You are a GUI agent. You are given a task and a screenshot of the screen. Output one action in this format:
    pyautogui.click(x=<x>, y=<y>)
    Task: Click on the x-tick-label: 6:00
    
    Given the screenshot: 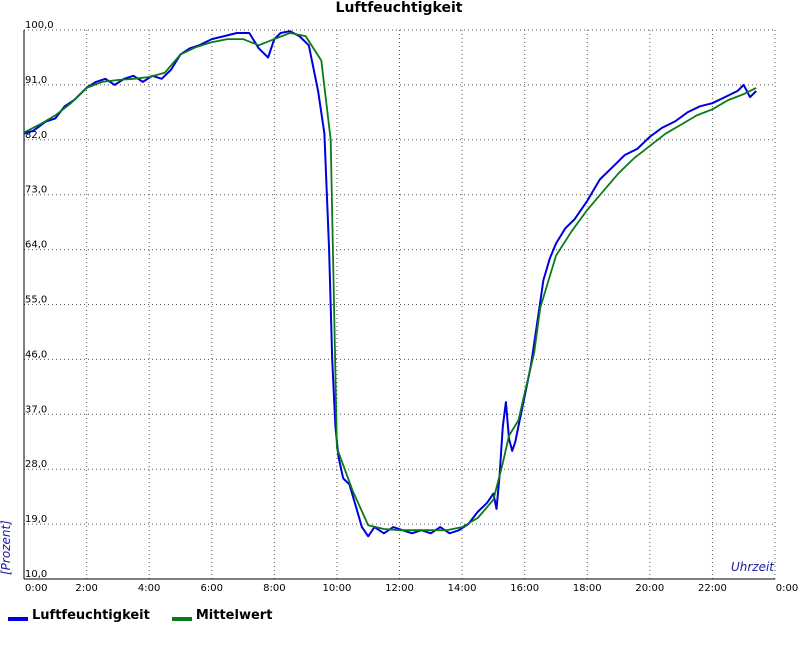 What is the action you would take?
    pyautogui.click(x=212, y=588)
    